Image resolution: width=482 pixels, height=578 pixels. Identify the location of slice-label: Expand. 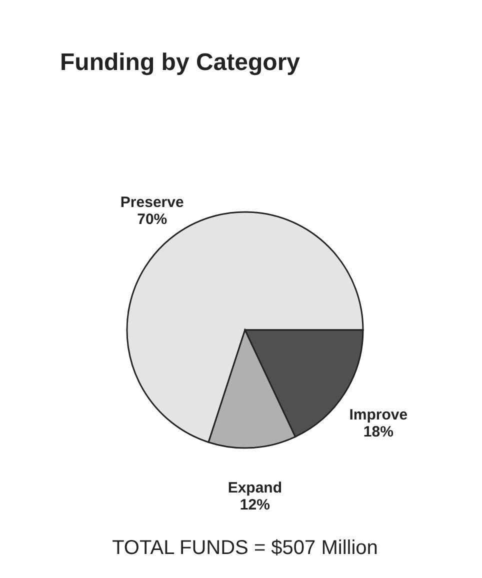
(255, 488).